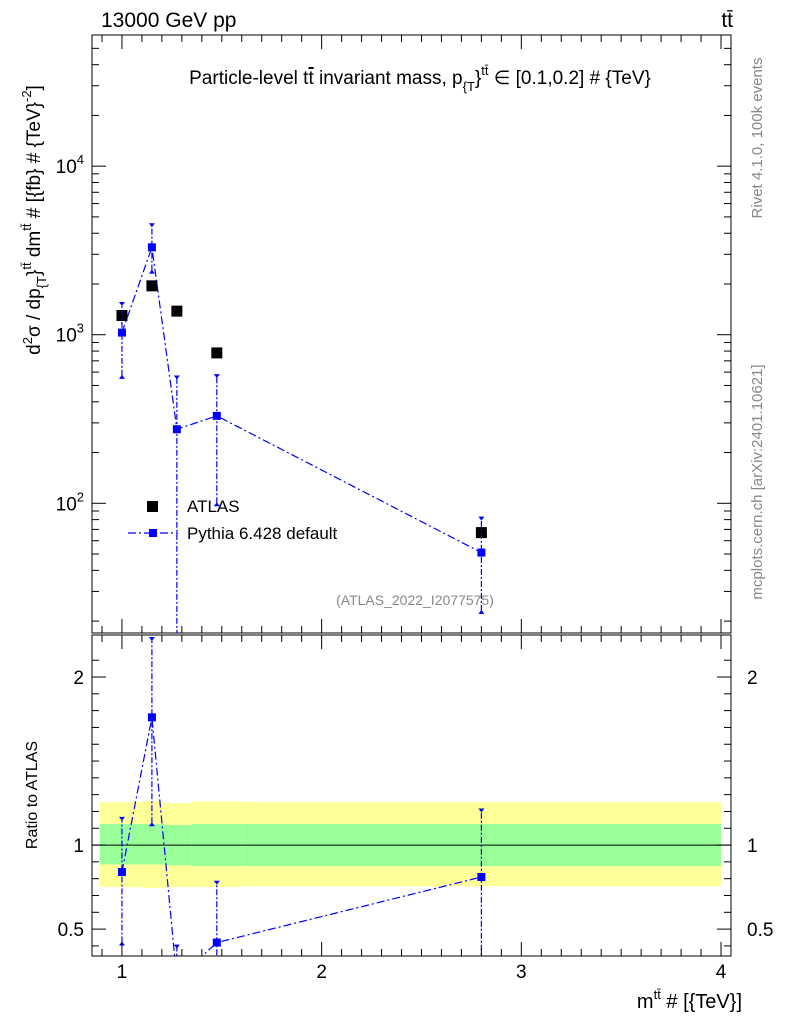 Image resolution: width=786 pixels, height=1024 pixels. What do you see at coordinates (32, 795) in the screenshot?
I see `ratio-y-axis-label: Ratio to ATLAS` at bounding box center [32, 795].